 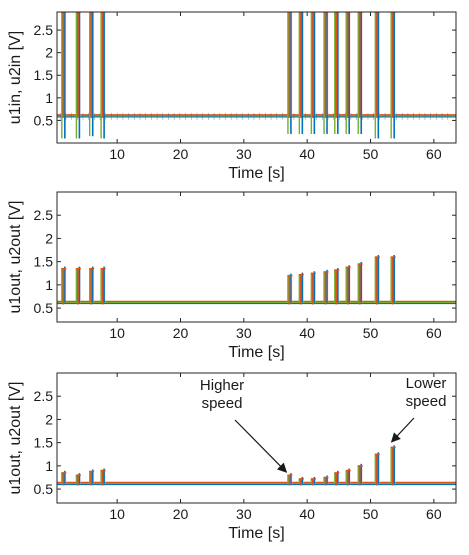 What do you see at coordinates (15, 77) in the screenshot?
I see `y-axis-label: u1in, u2in [V]` at bounding box center [15, 77].